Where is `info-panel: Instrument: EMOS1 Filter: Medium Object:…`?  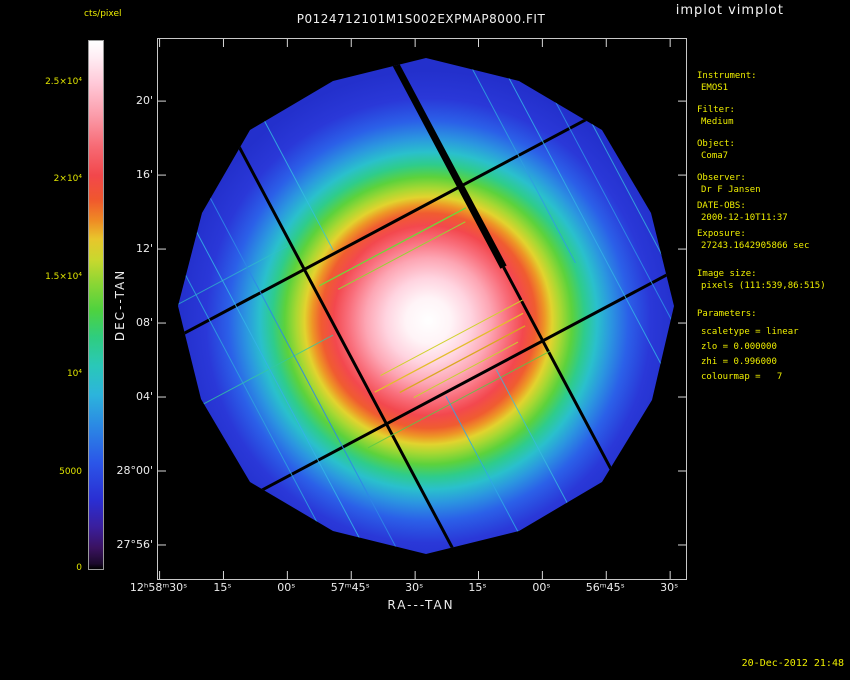
info-panel: Instrument: EMOS1 Filter: Medium Object:… is located at coordinates (773, 231).